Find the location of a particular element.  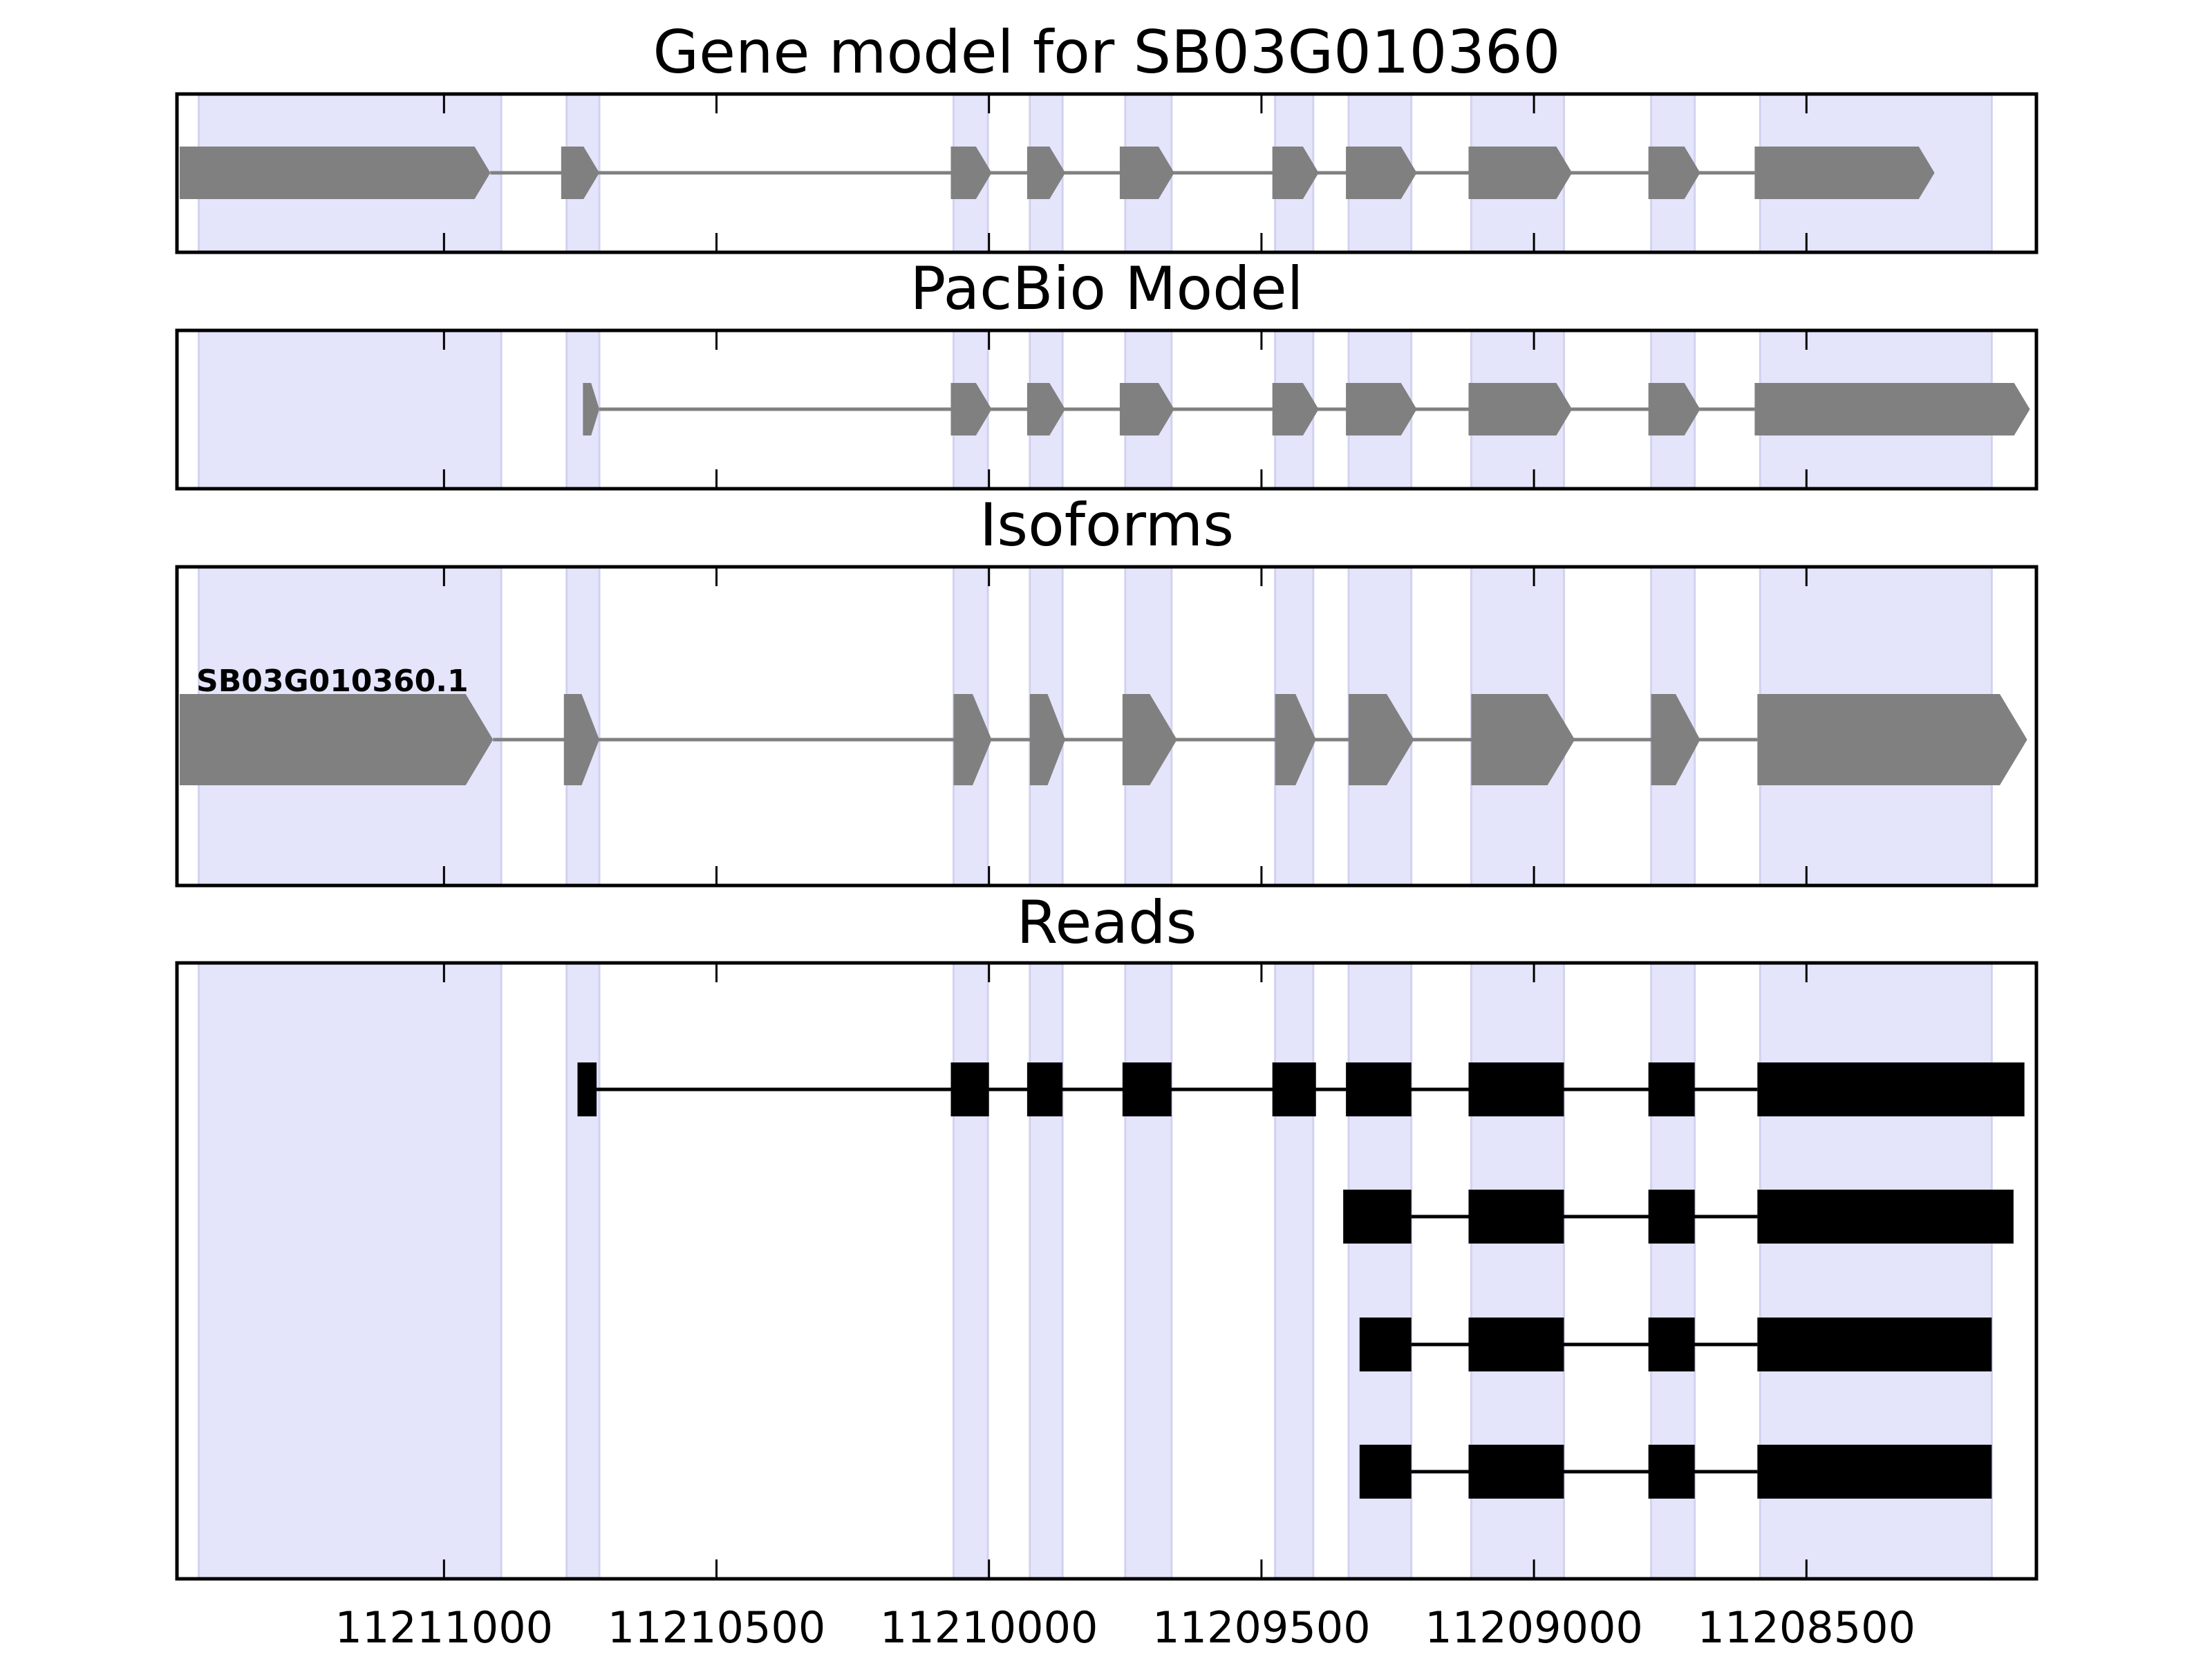

gene-model-panel-title: Gene model for SB03G010360 is located at coordinates (1107, 53).